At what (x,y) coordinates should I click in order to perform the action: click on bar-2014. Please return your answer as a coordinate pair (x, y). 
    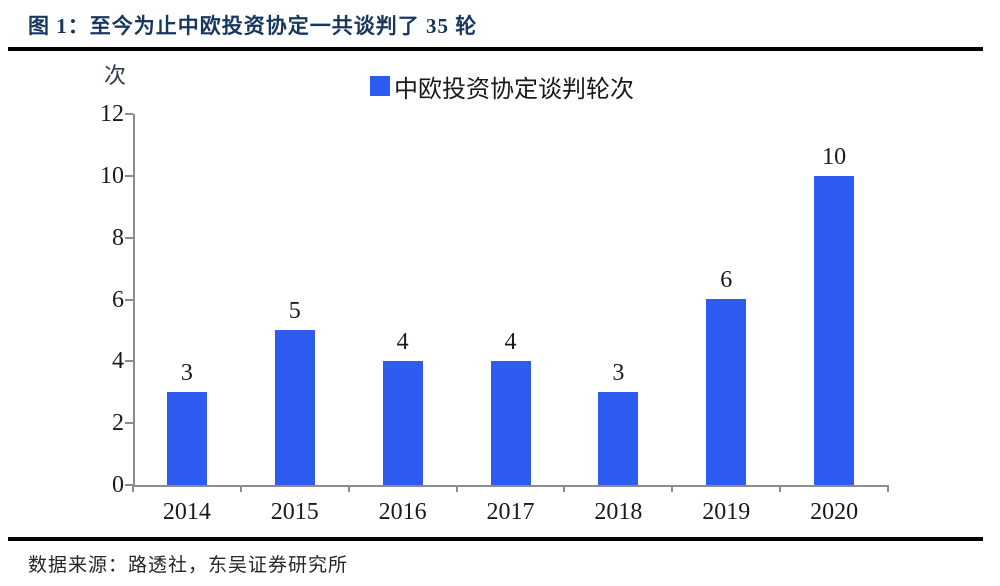
    Looking at the image, I should click on (186, 438).